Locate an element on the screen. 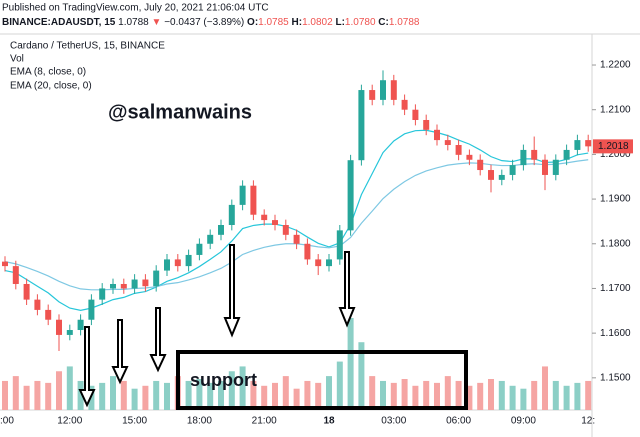  open-label: O: is located at coordinates (252, 22).